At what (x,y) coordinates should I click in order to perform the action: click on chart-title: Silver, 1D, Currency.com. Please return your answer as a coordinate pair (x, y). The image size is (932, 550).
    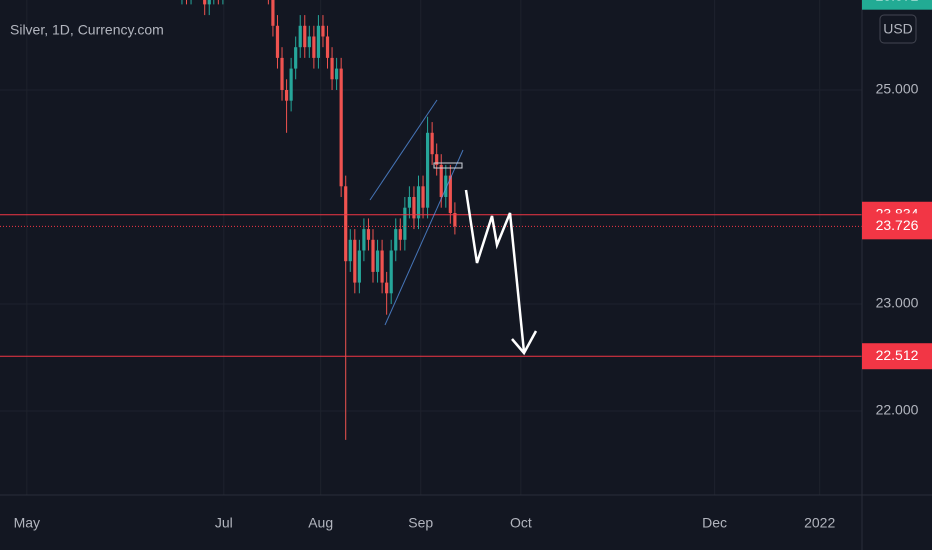
    Looking at the image, I should click on (87, 30).